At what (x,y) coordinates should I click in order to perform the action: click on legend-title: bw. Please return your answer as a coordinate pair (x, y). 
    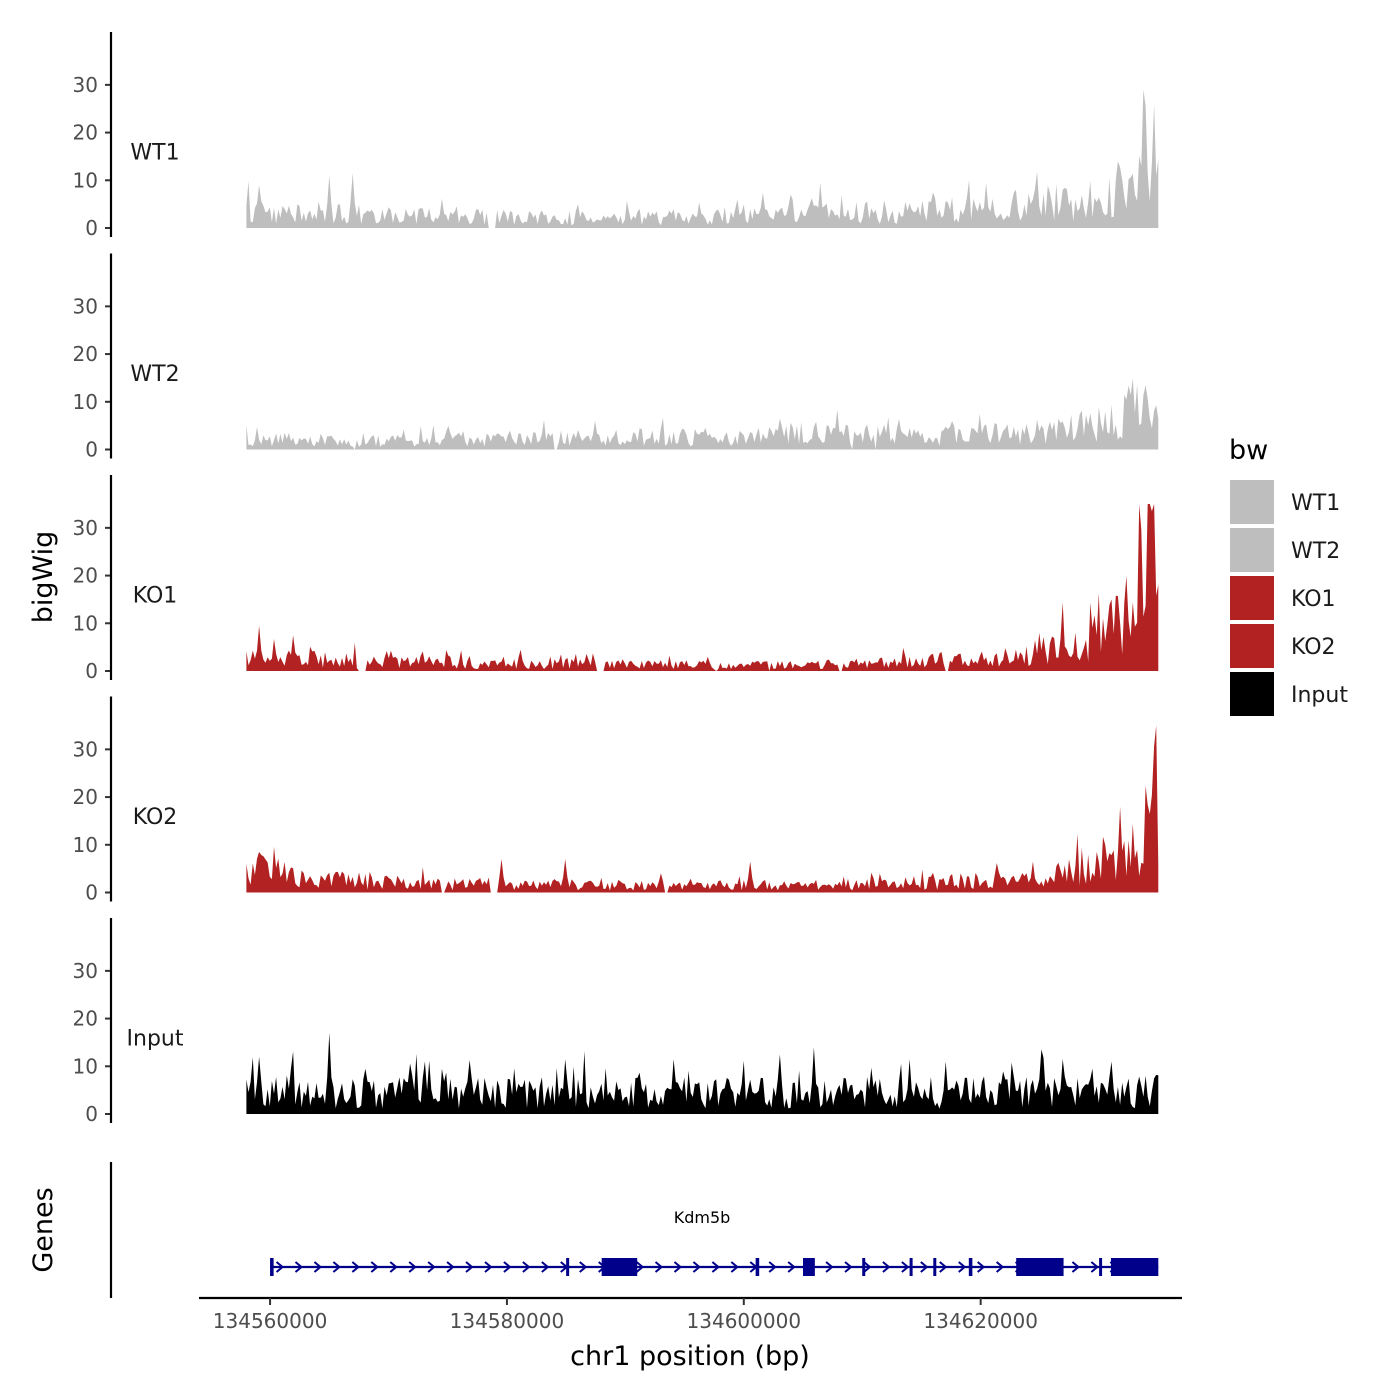
    Looking at the image, I should click on (1248, 450).